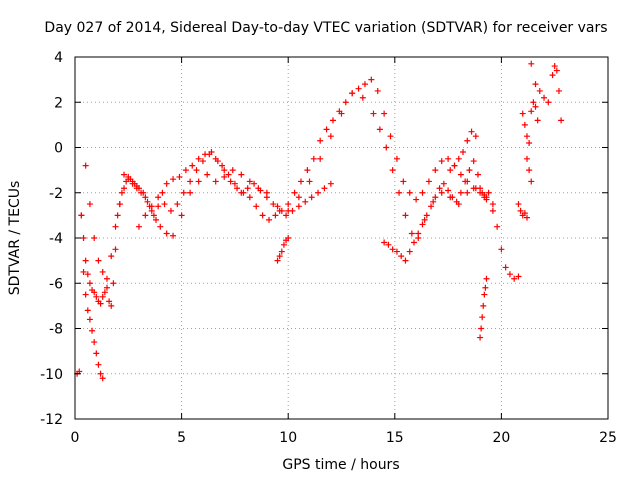 The image size is (640, 480). Describe the element at coordinates (530, 122) in the screenshot. I see `series-trace-j` at that location.